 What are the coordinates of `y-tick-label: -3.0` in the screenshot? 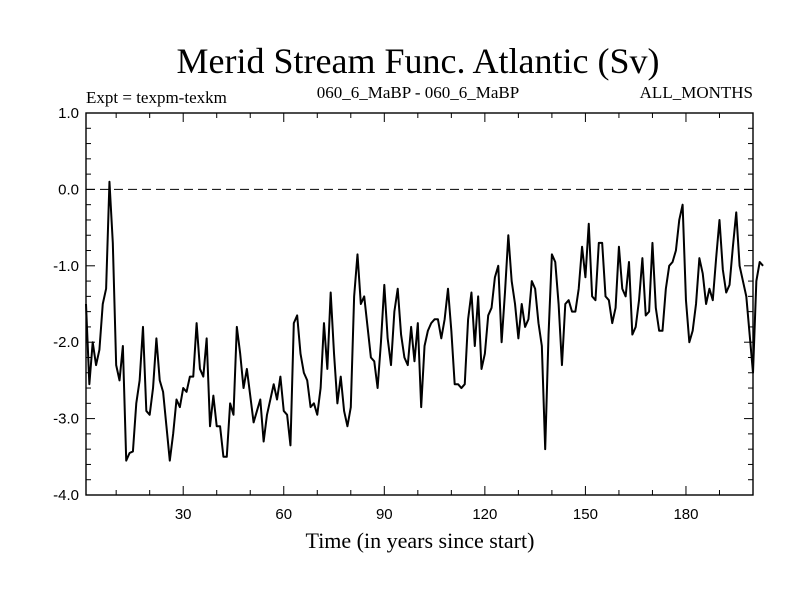 It's located at (66, 419).